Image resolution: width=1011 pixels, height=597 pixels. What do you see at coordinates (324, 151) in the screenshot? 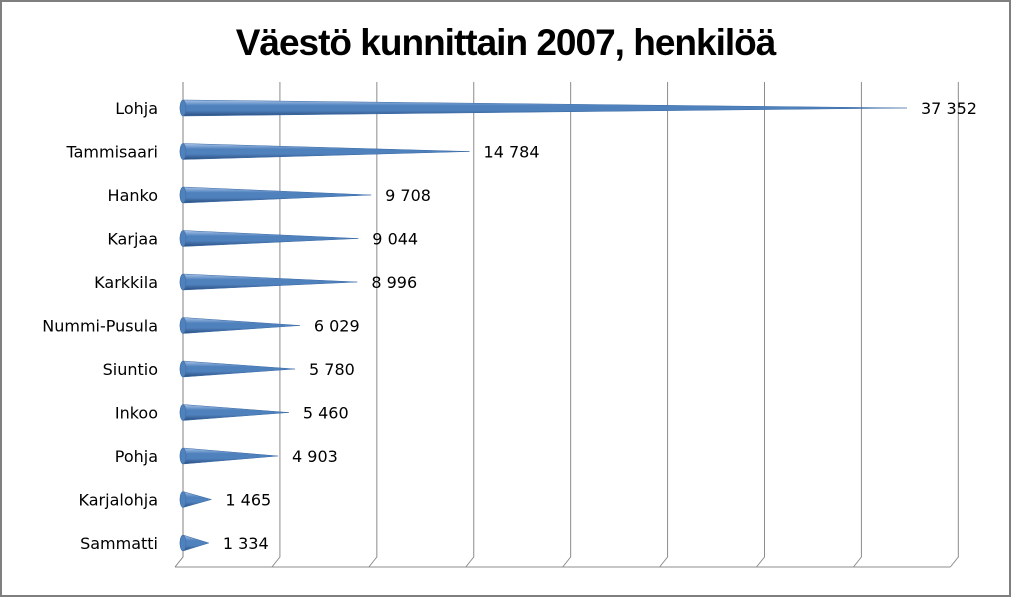
I see `bar-tammisaari` at bounding box center [324, 151].